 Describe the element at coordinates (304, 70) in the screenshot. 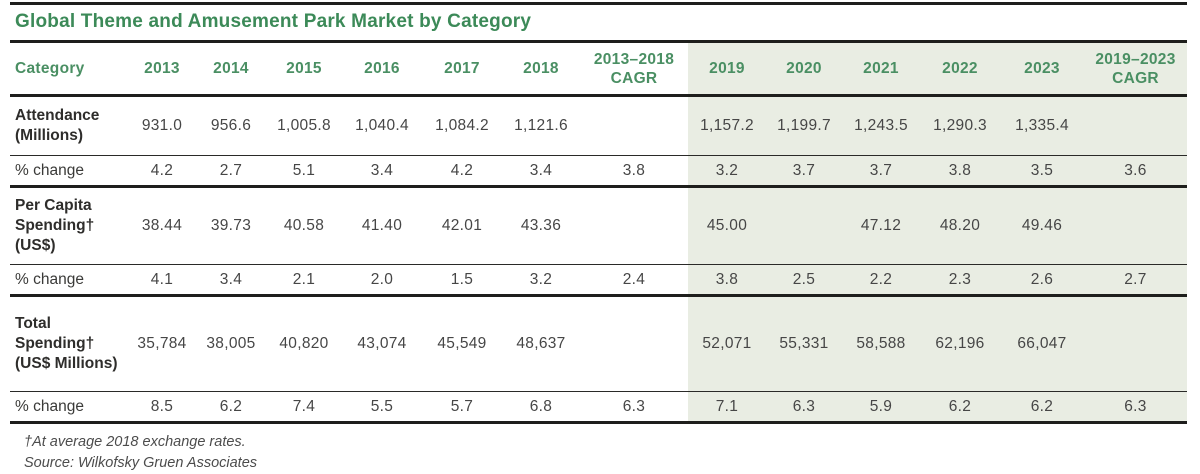

I see `header-2015: 2015` at that location.